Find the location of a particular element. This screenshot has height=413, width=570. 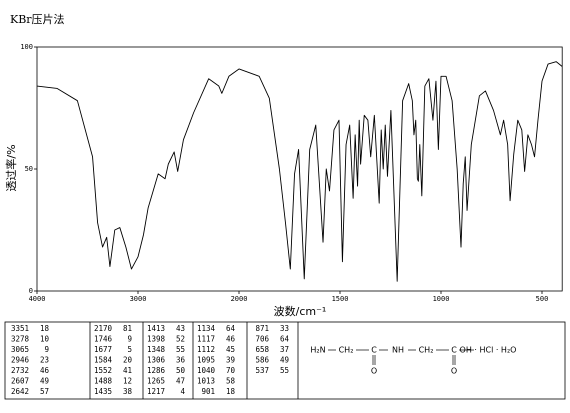

peak-wavenumber: 1265 is located at coordinates (156, 381).